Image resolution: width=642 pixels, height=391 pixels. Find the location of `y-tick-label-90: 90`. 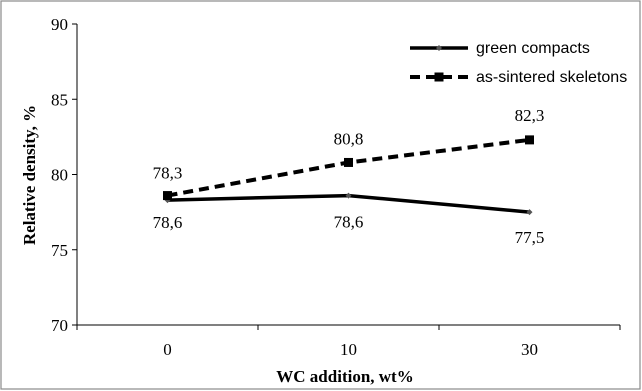

y-tick-label-90: 90 is located at coordinates (59, 24).